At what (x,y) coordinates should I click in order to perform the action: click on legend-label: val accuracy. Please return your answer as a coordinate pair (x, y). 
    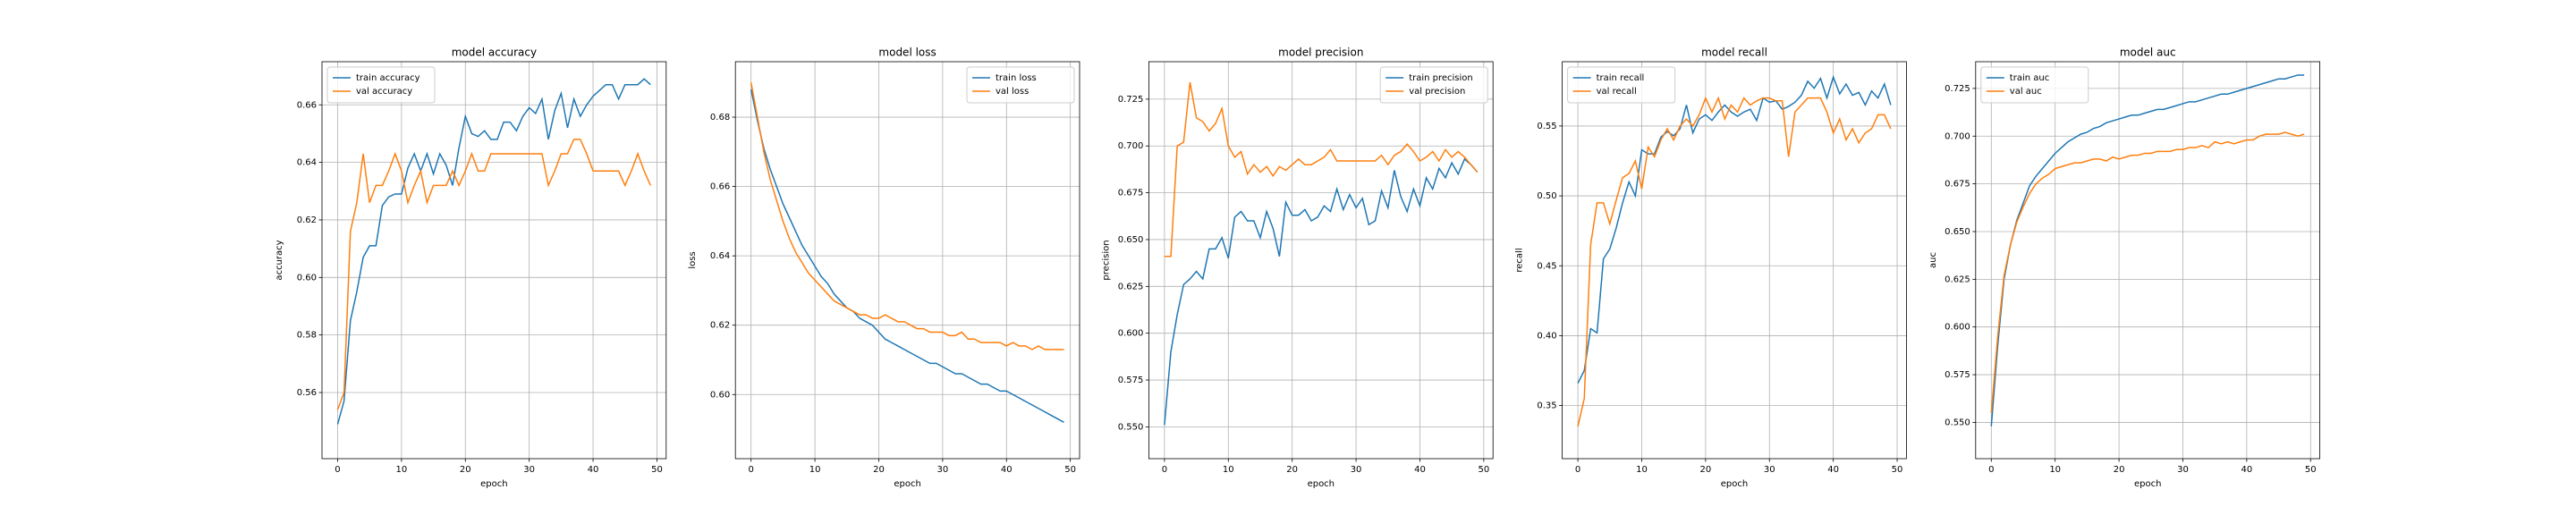
    Looking at the image, I should click on (384, 92).